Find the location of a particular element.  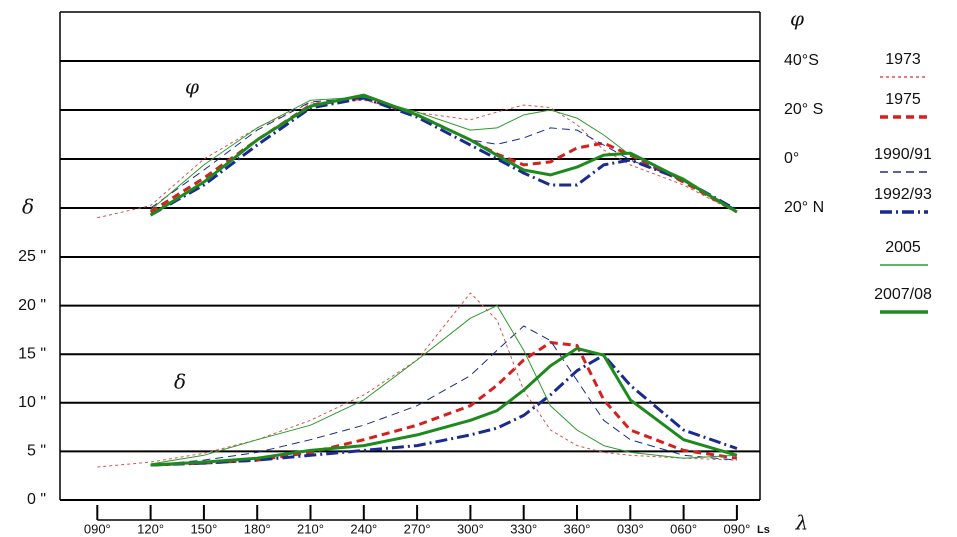

annotation: δ is located at coordinates (180, 382).